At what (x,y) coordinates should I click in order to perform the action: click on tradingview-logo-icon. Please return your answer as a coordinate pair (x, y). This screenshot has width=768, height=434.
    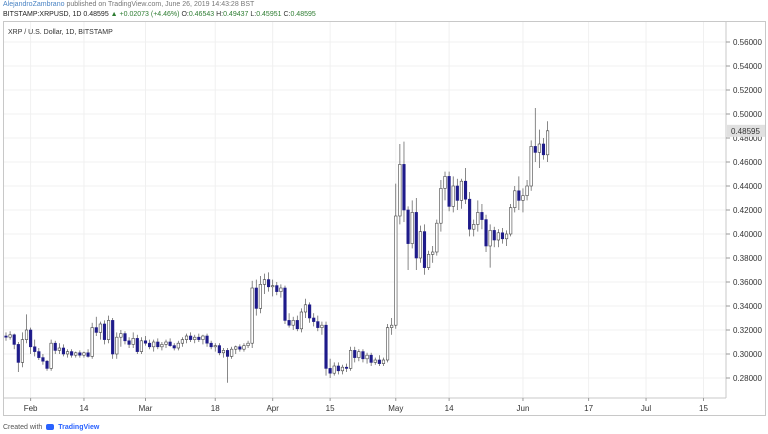
    Looking at the image, I should click on (50, 427).